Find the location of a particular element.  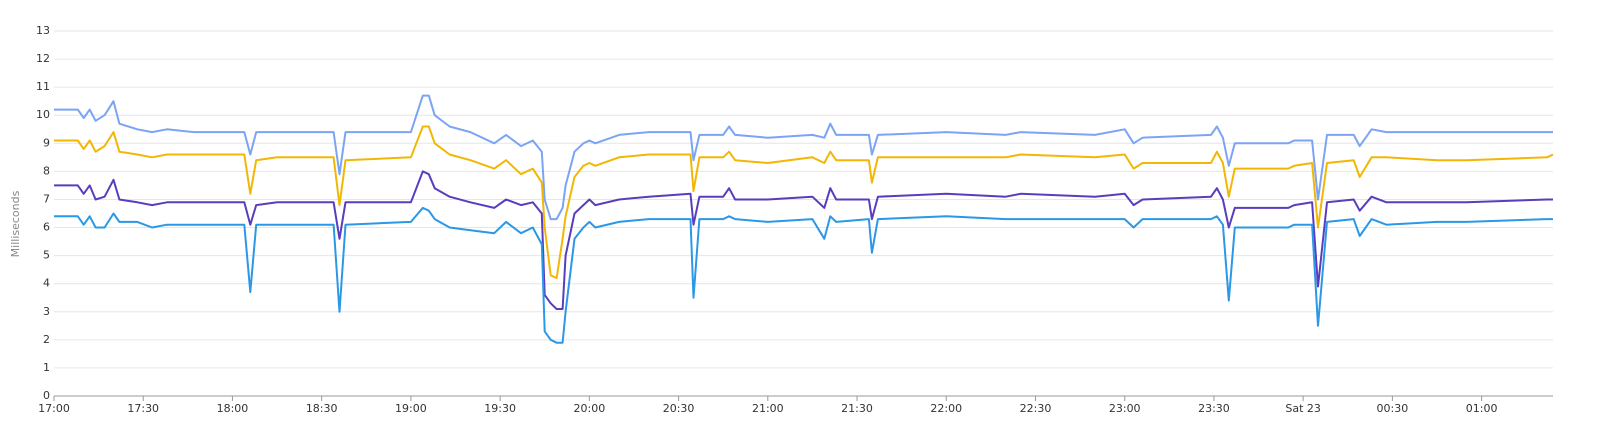

y-tick-label: 5 is located at coordinates (46, 255).